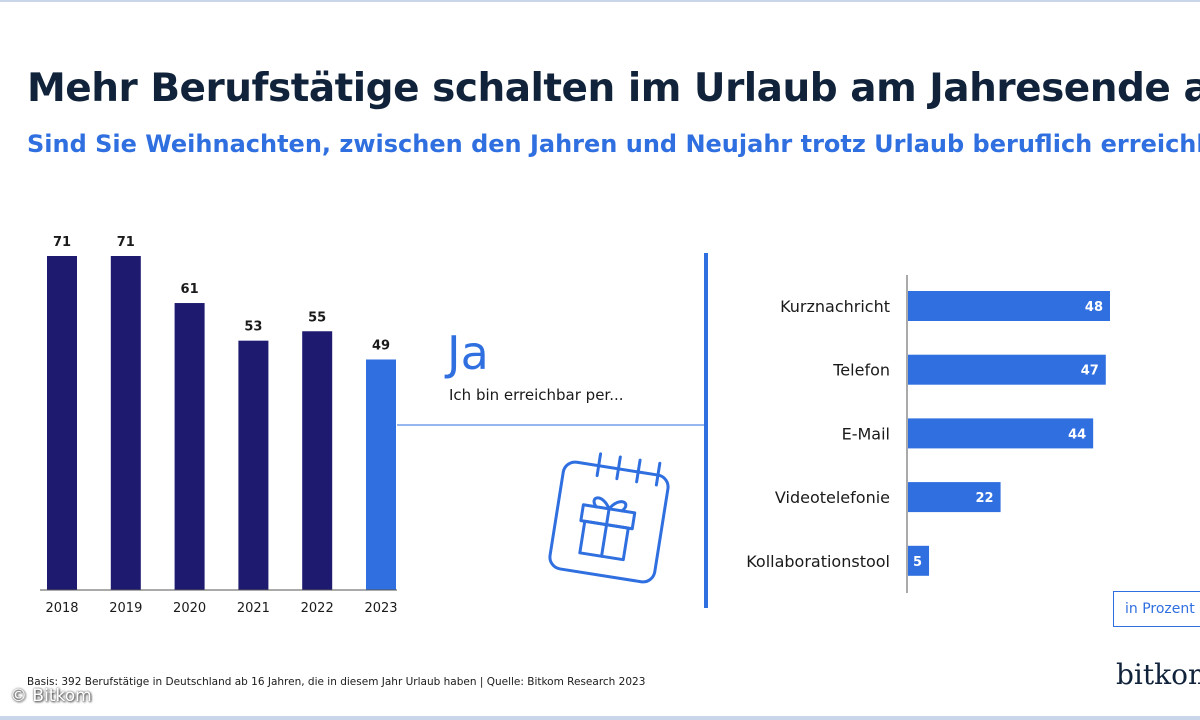  I want to click on category-label-videotelefonie: Videotelefonie, so click(832, 497).